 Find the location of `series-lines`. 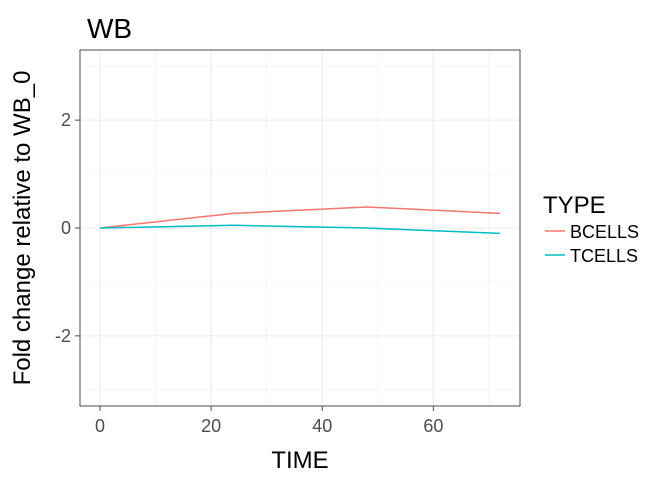

series-lines is located at coordinates (300, 220).